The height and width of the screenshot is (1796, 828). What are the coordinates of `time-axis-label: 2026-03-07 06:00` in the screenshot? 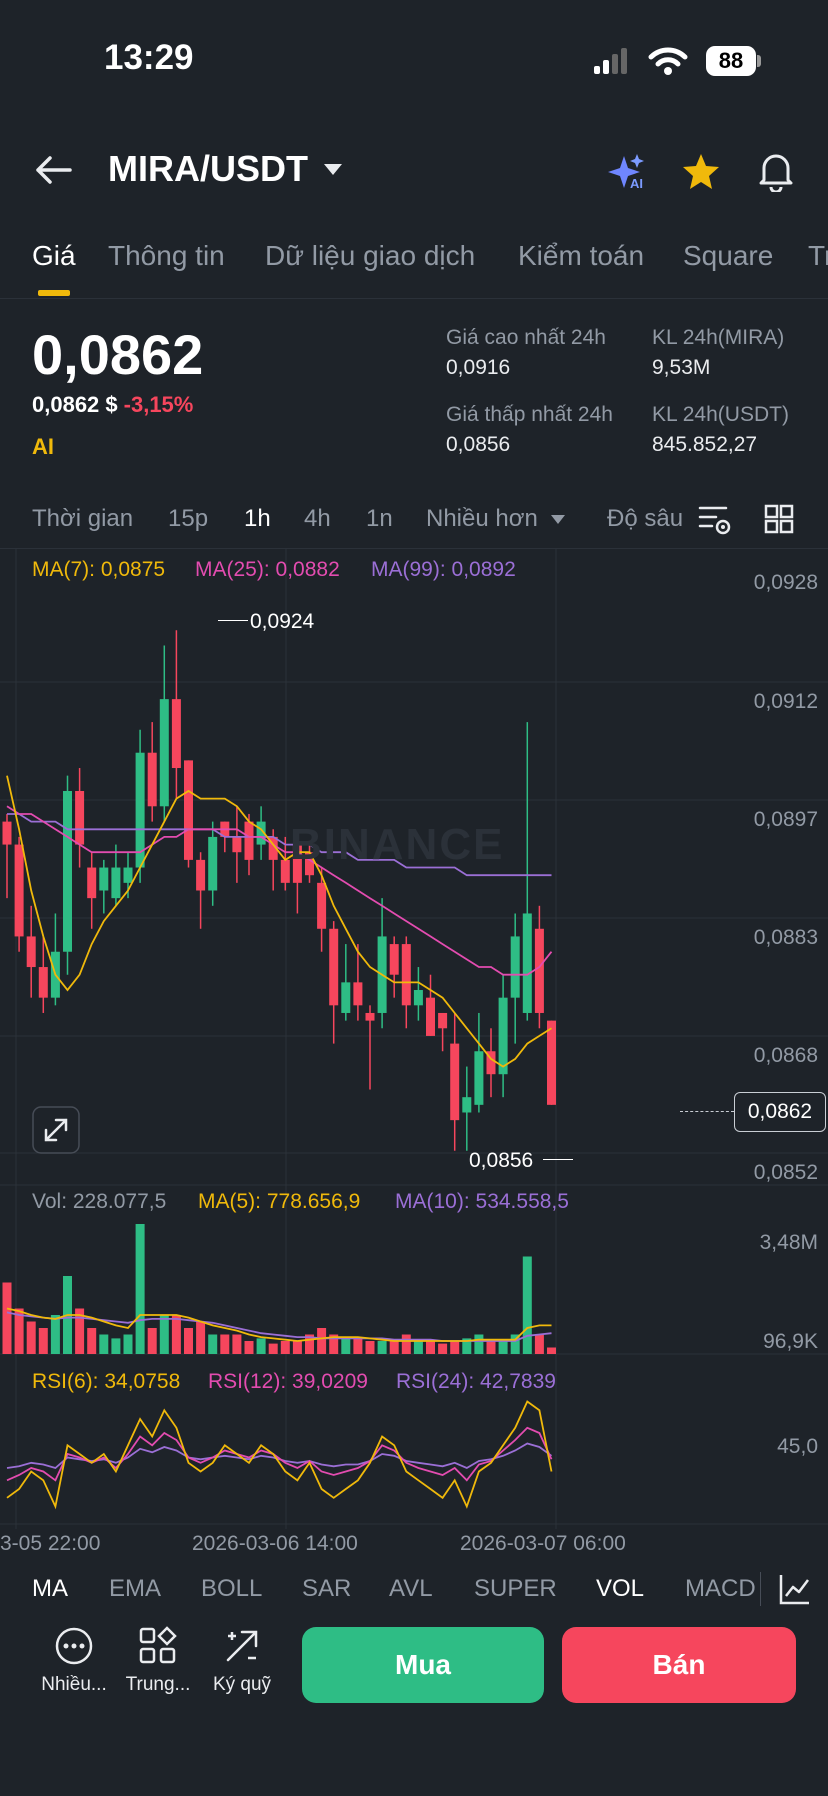 It's located at (543, 1543).